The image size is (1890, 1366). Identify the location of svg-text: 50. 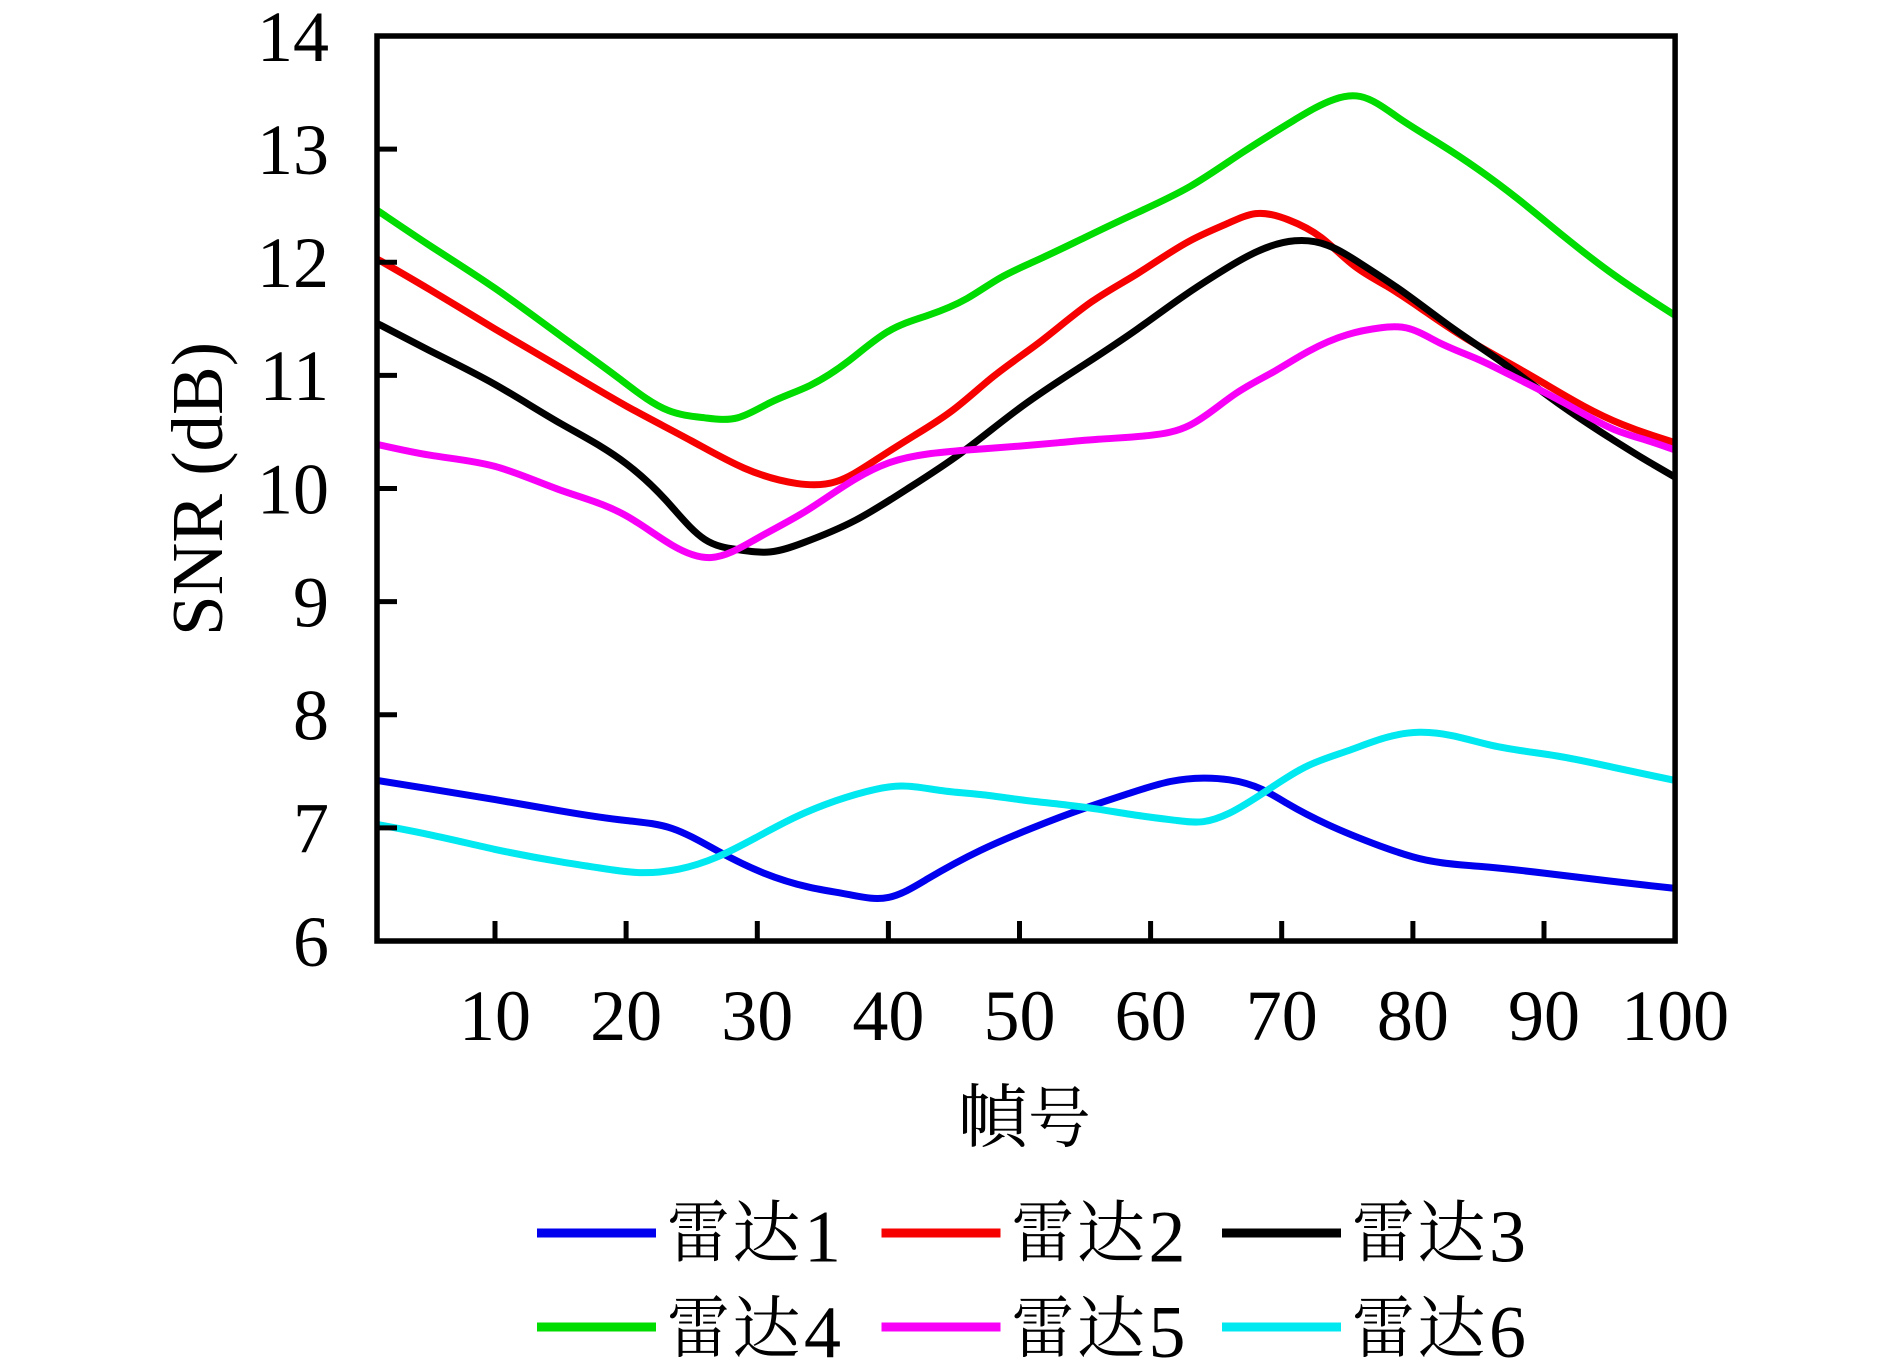
(1020, 1016).